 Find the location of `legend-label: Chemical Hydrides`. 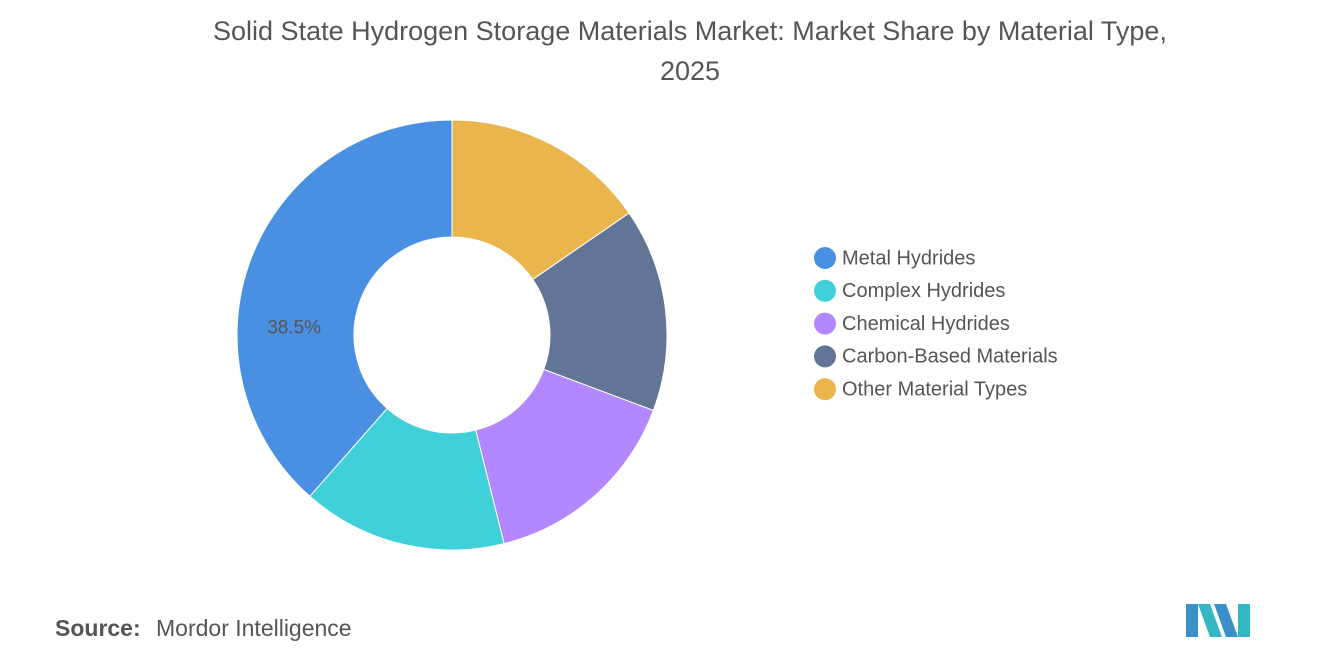

legend-label: Chemical Hydrides is located at coordinates (926, 324).